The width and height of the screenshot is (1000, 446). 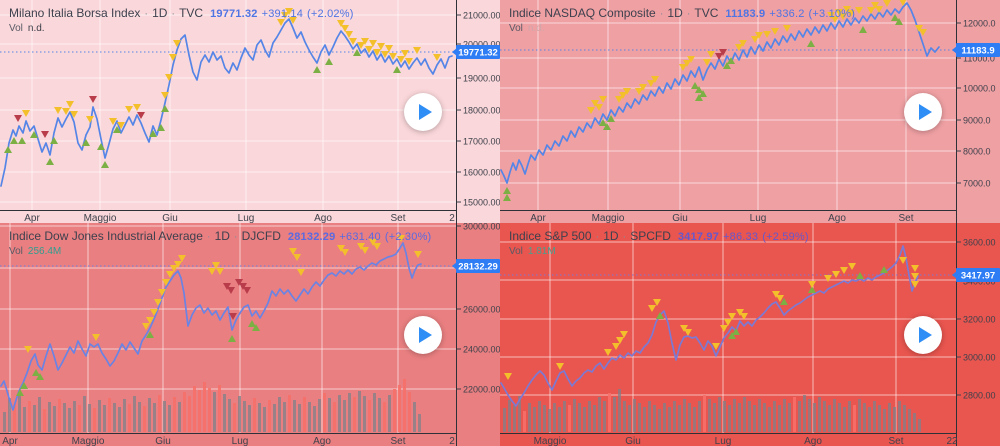 I want to click on x-axis-label: 2, so click(x=452, y=218).